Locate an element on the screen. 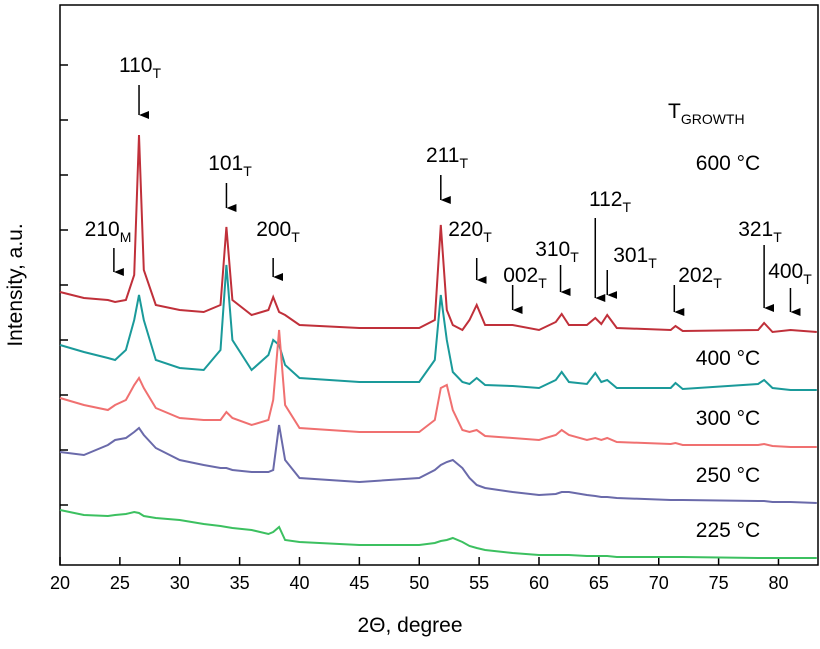 This screenshot has height=649, width=820. peak-label: 301T is located at coordinates (635, 257).